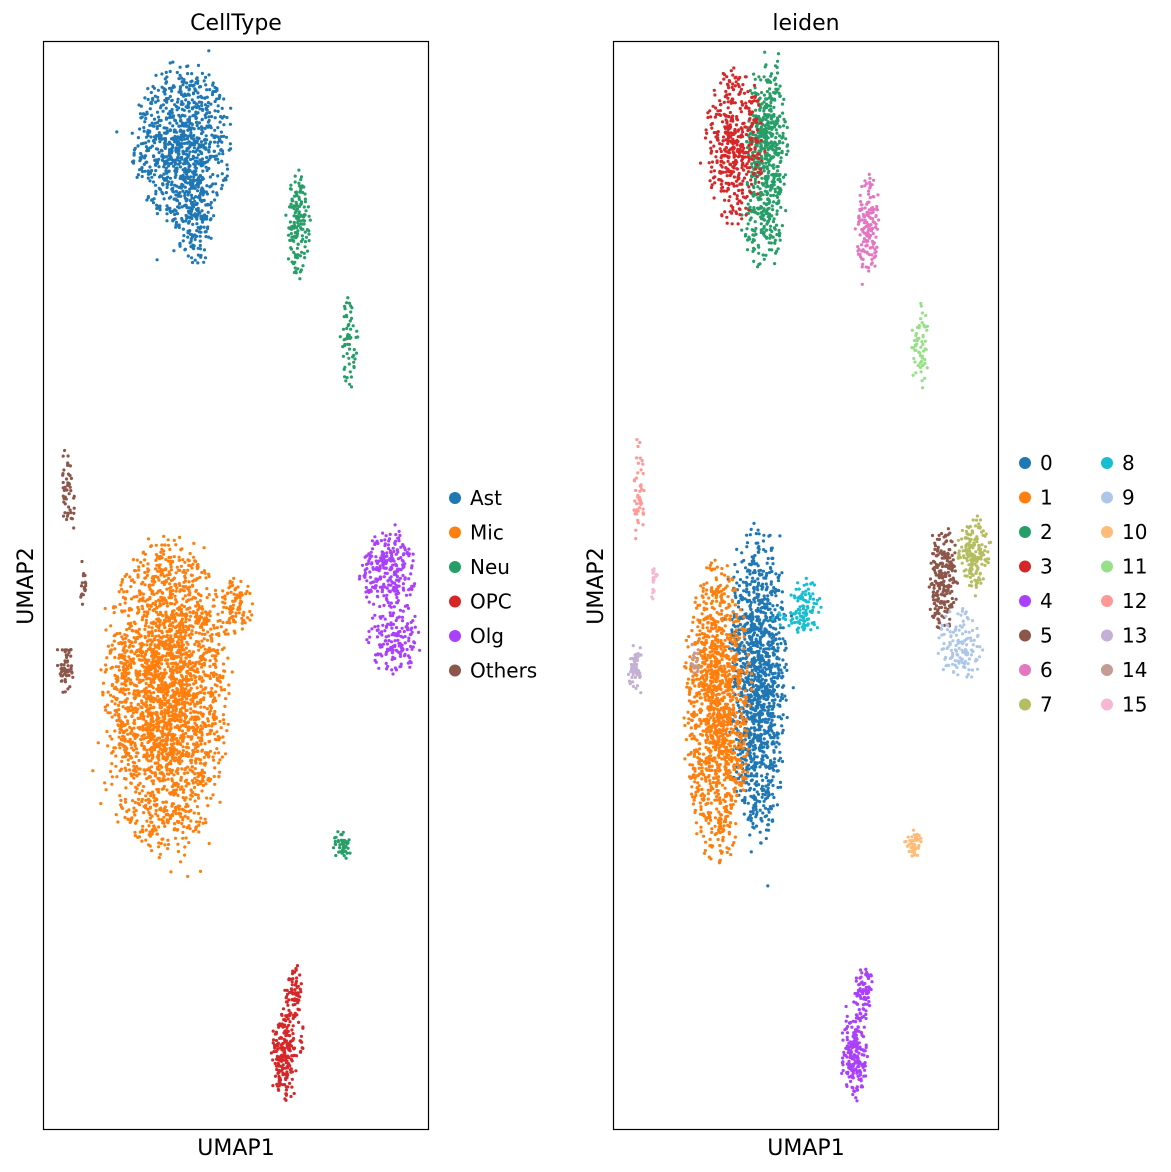  I want to click on cluster-Others, so click(71, 571).